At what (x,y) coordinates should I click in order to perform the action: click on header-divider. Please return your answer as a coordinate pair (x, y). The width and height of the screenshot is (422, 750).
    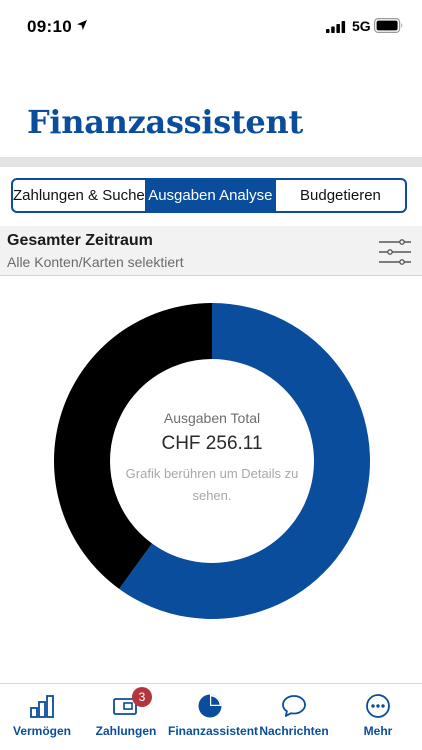
    Looking at the image, I should click on (211, 162).